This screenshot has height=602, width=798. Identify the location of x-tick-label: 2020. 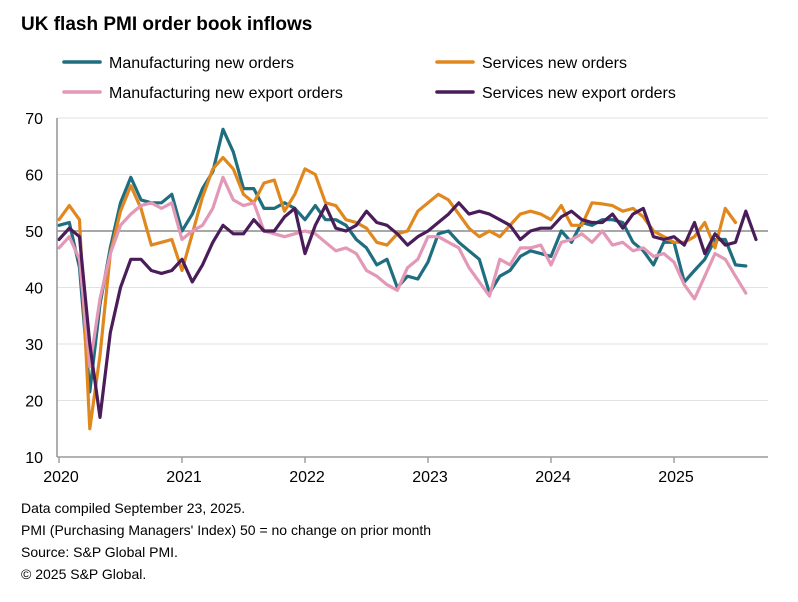
(61, 477).